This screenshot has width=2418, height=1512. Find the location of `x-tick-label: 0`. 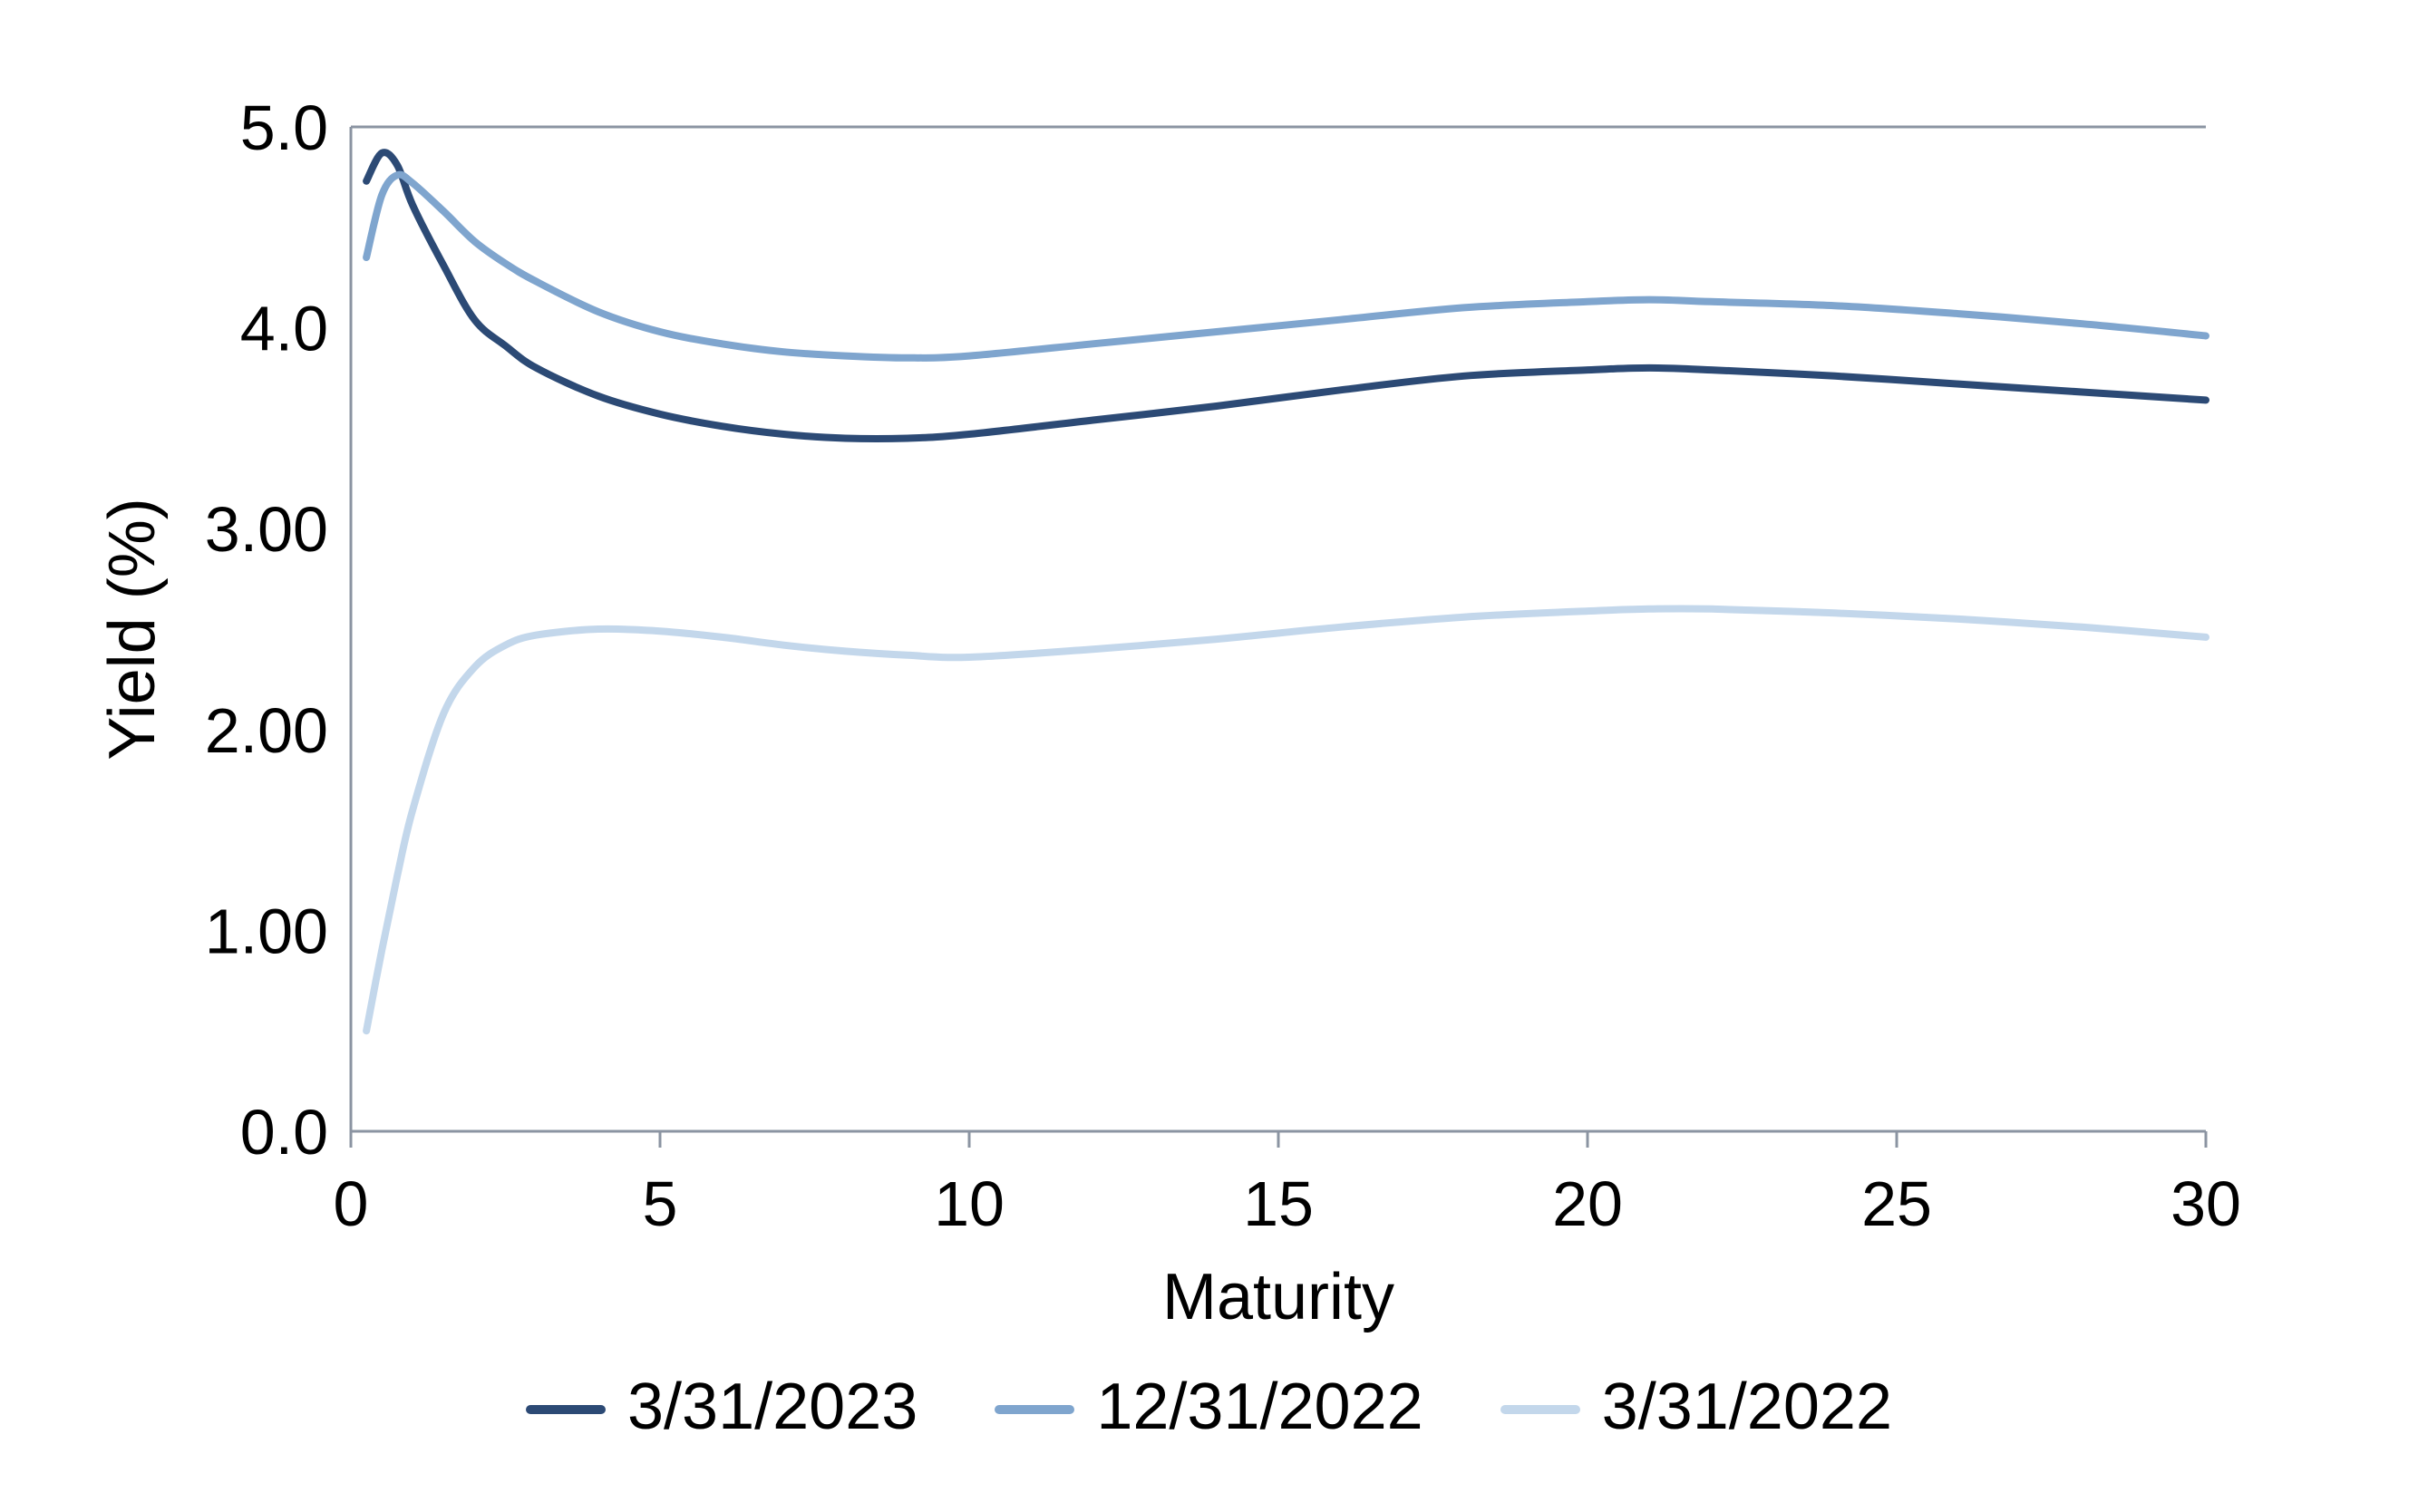

x-tick-label: 0 is located at coordinates (351, 1203).